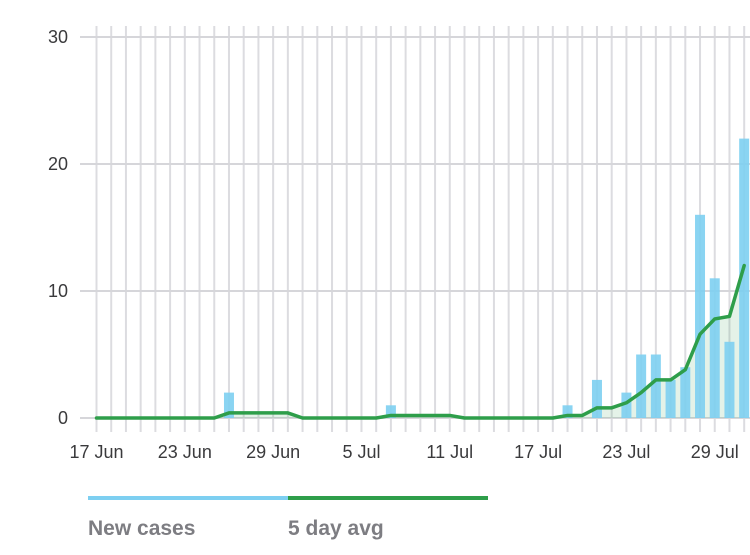 The width and height of the screenshot is (750, 555). Describe the element at coordinates (538, 452) in the screenshot. I see `x-tick-label-5: 17 Jul` at that location.